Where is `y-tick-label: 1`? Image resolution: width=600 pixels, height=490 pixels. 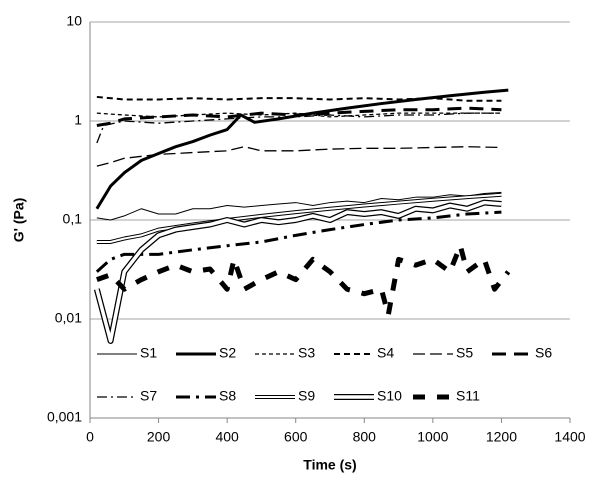
y-tick-label: 1 is located at coordinates (78, 120).